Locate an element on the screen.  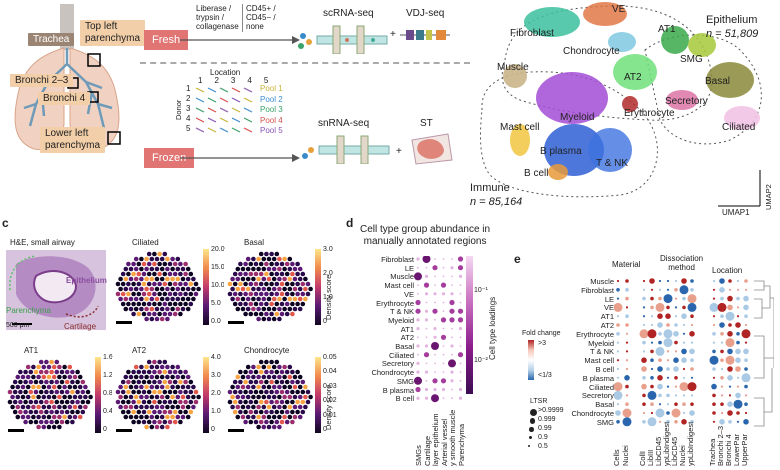
map-tick: 0.04 is located at coordinates (330, 372).